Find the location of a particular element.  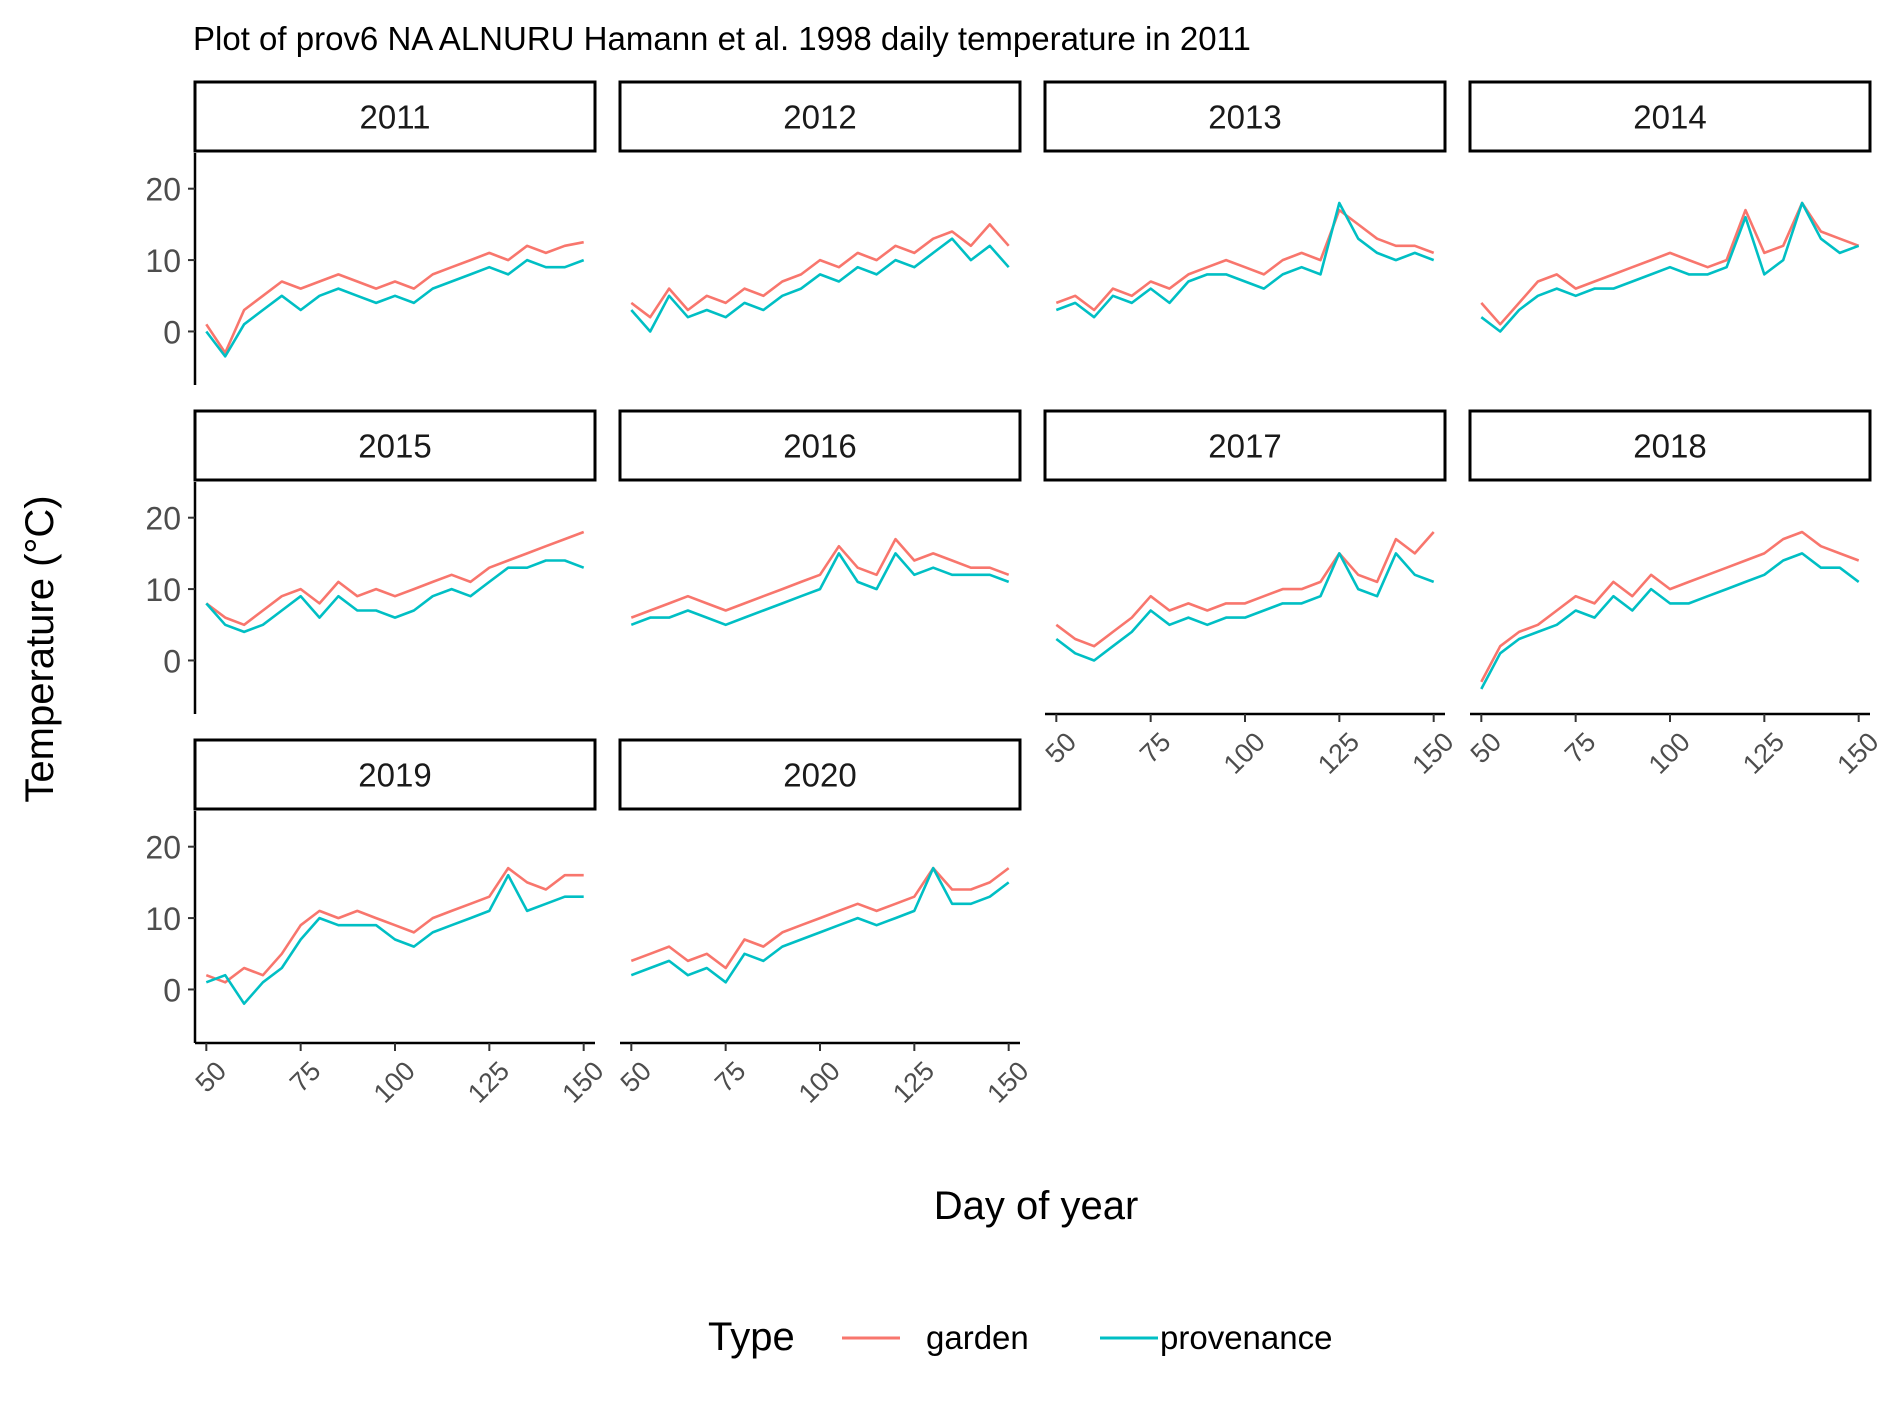

legend-label-garden: garden is located at coordinates (977, 1337).